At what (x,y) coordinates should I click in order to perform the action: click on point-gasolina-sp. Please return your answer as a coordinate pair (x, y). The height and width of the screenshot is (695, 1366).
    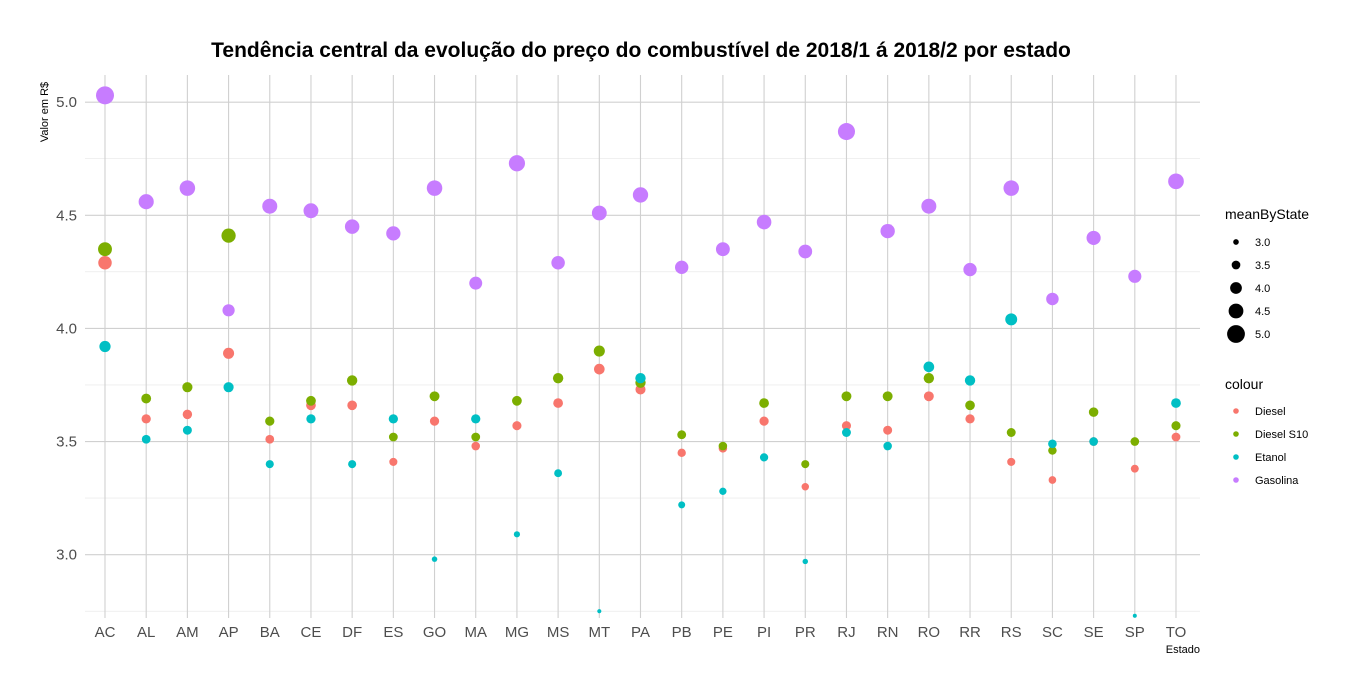
    Looking at the image, I should click on (1135, 276).